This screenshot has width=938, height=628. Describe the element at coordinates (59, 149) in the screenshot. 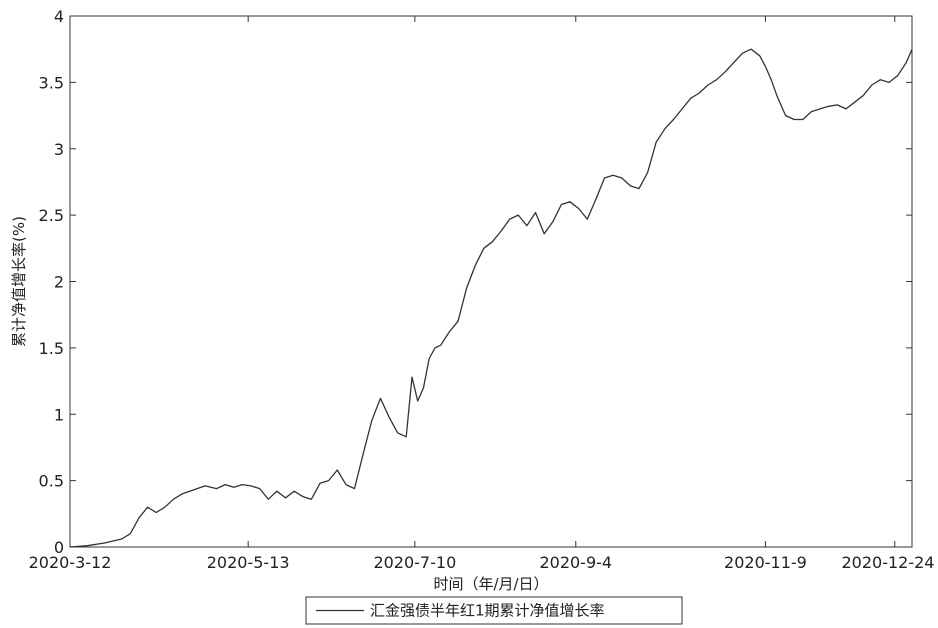

I see `y-tick-label: 3` at that location.